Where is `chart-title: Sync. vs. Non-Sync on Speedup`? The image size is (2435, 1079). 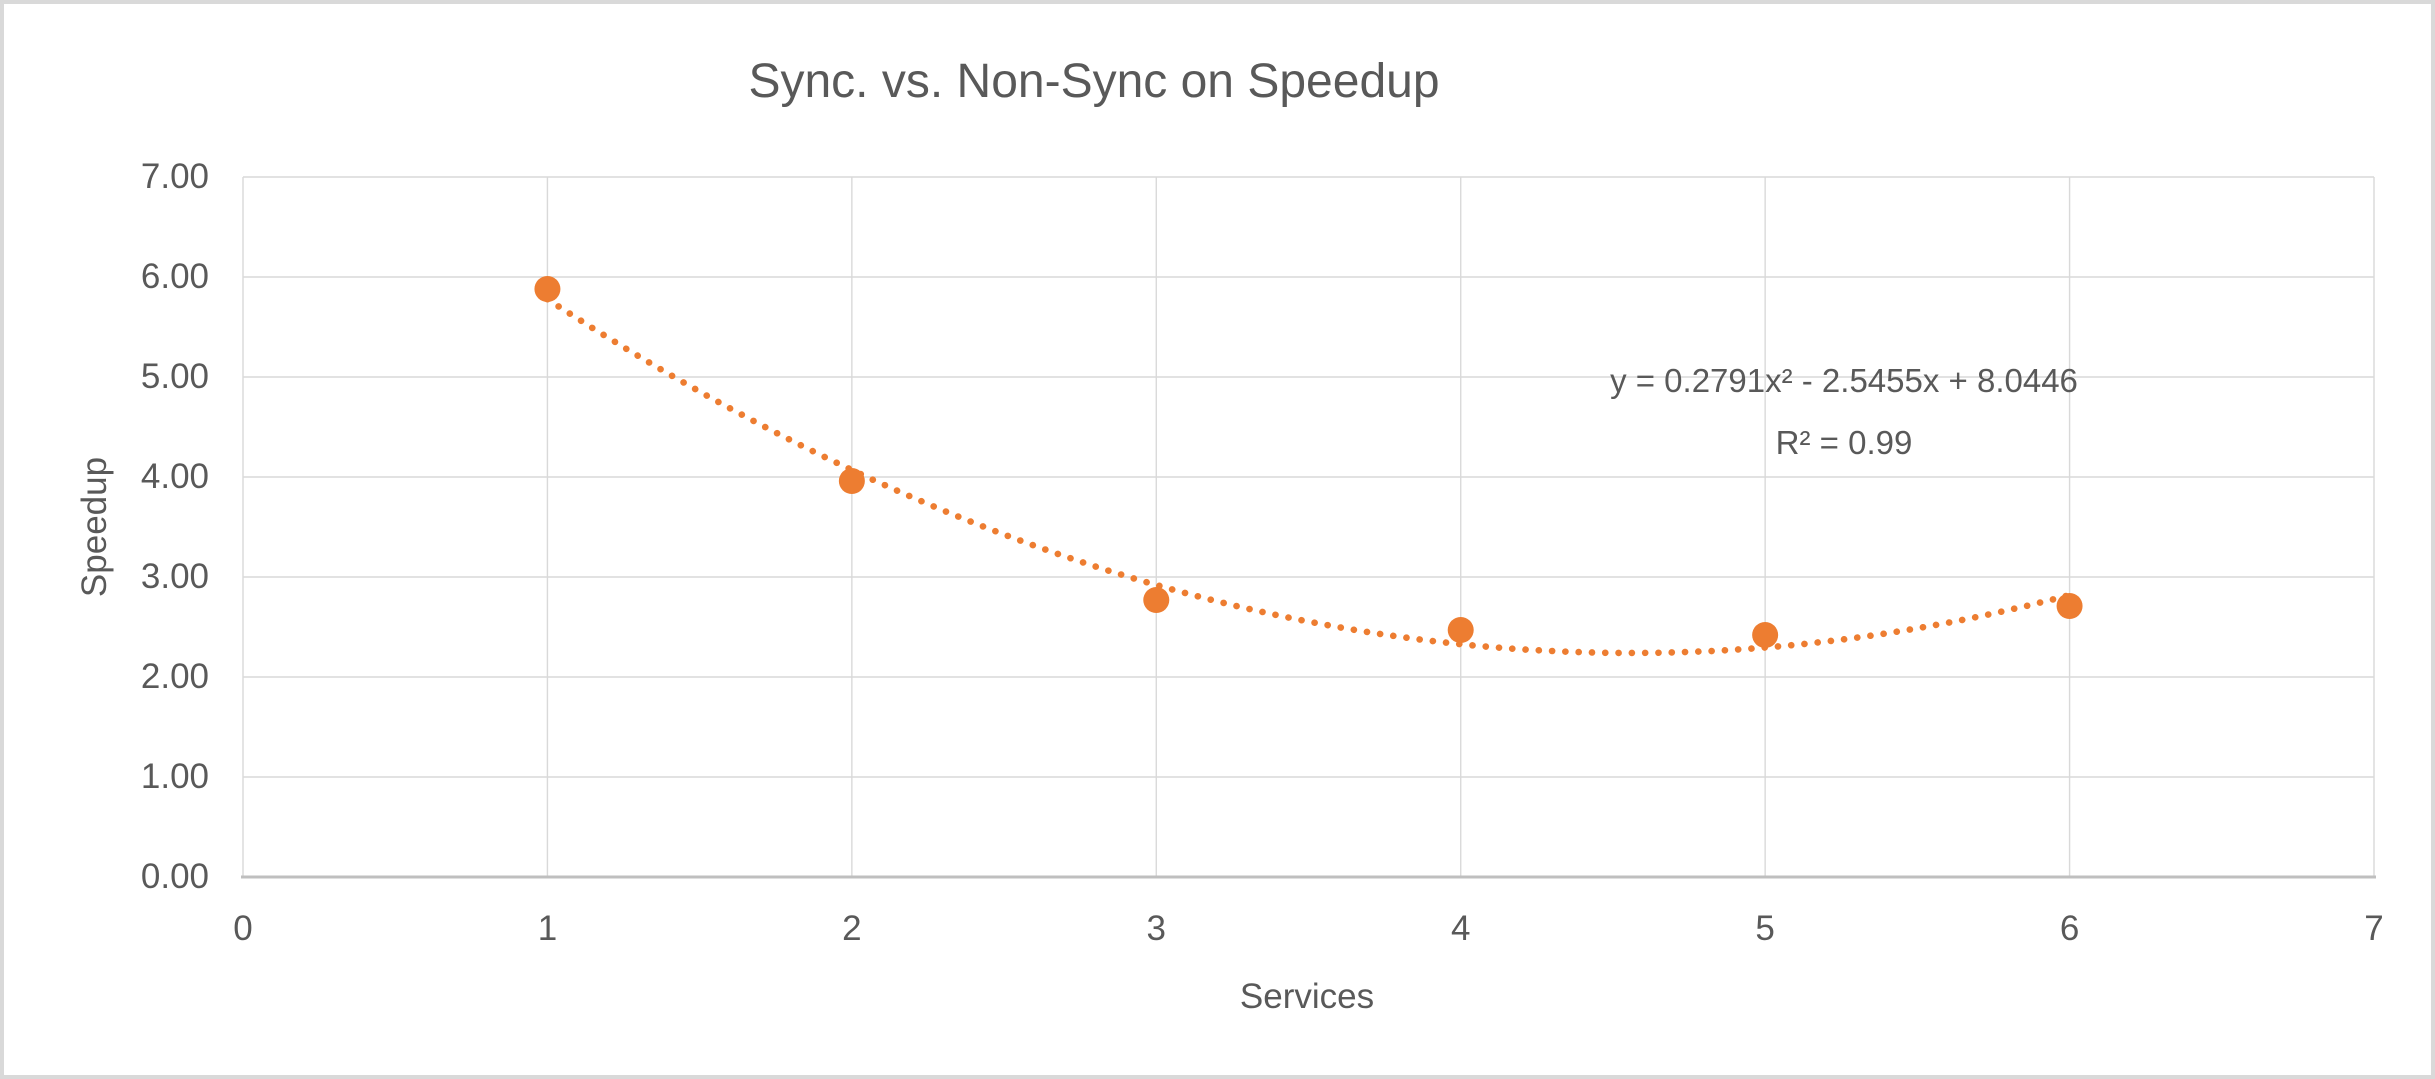
chart-title: Sync. vs. Non-Sync on Speedup is located at coordinates (1094, 81).